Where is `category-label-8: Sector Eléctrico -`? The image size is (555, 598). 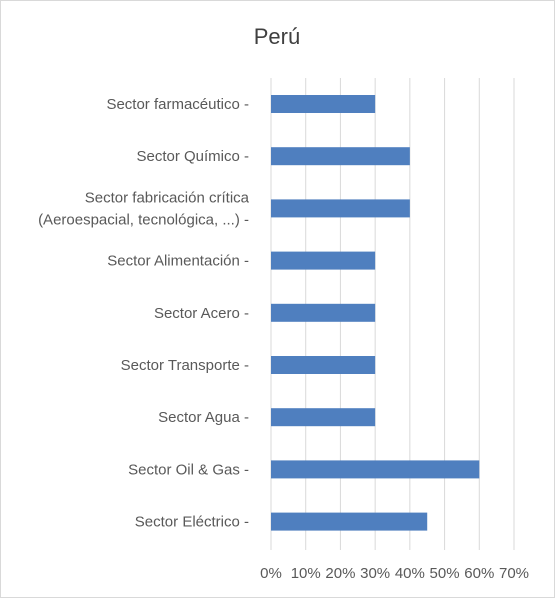 category-label-8: Sector Eléctrico - is located at coordinates (192, 522).